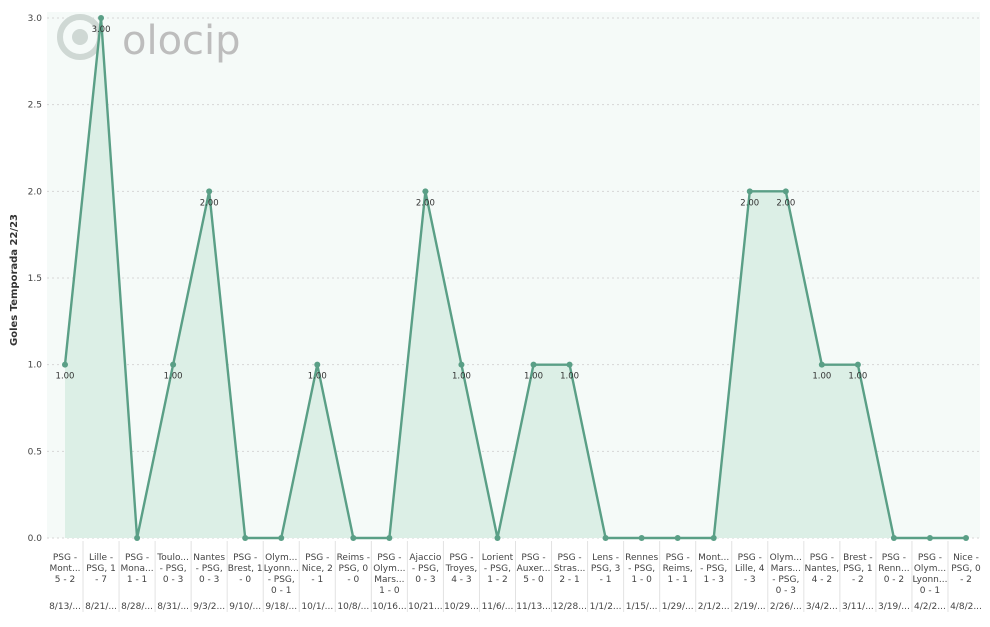 The height and width of the screenshot is (627, 990). I want to click on x-tick-label: Reims,, so click(678, 569).